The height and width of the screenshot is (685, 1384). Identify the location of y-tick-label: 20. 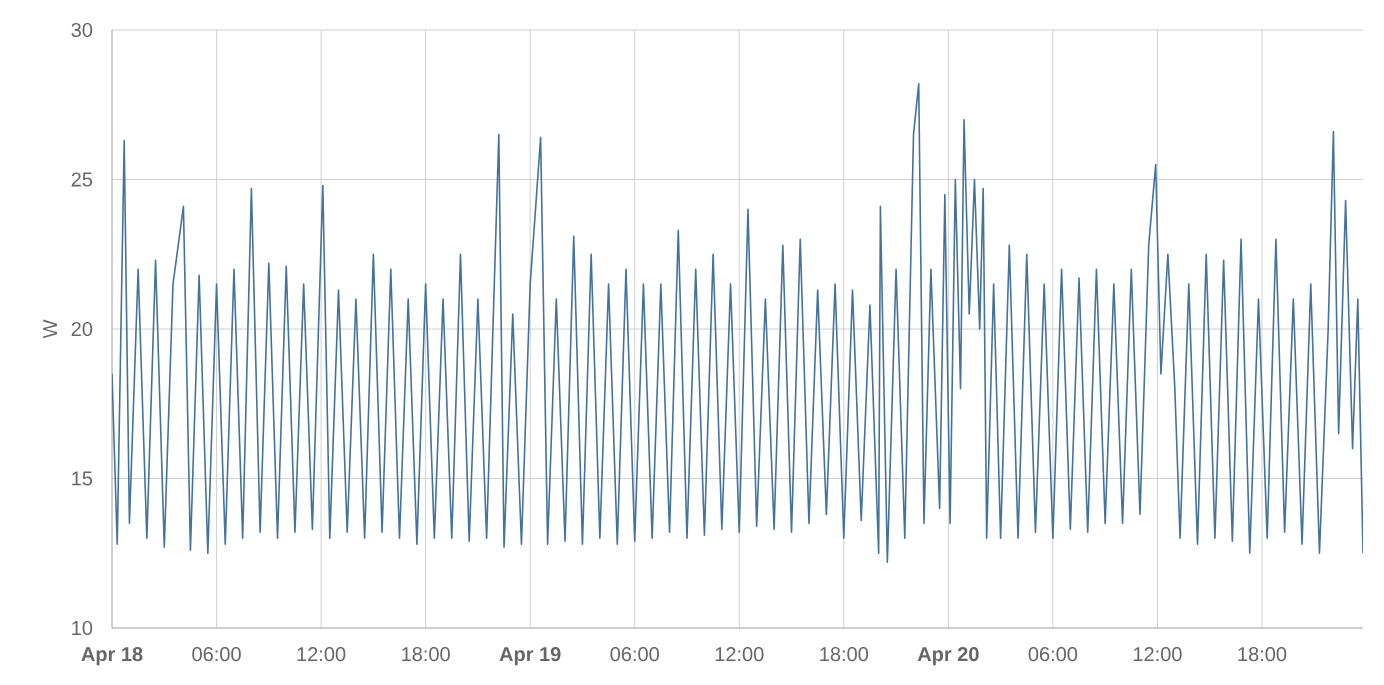
(82, 329).